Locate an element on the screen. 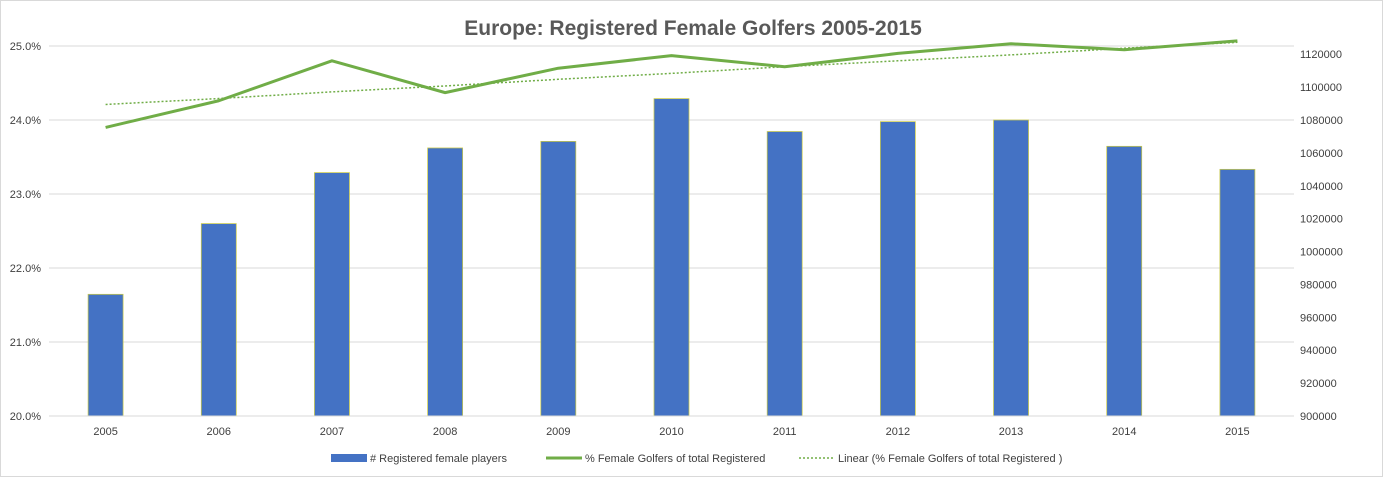 This screenshot has height=477, width=1383. right-tick-label: 920000 is located at coordinates (1318, 384).